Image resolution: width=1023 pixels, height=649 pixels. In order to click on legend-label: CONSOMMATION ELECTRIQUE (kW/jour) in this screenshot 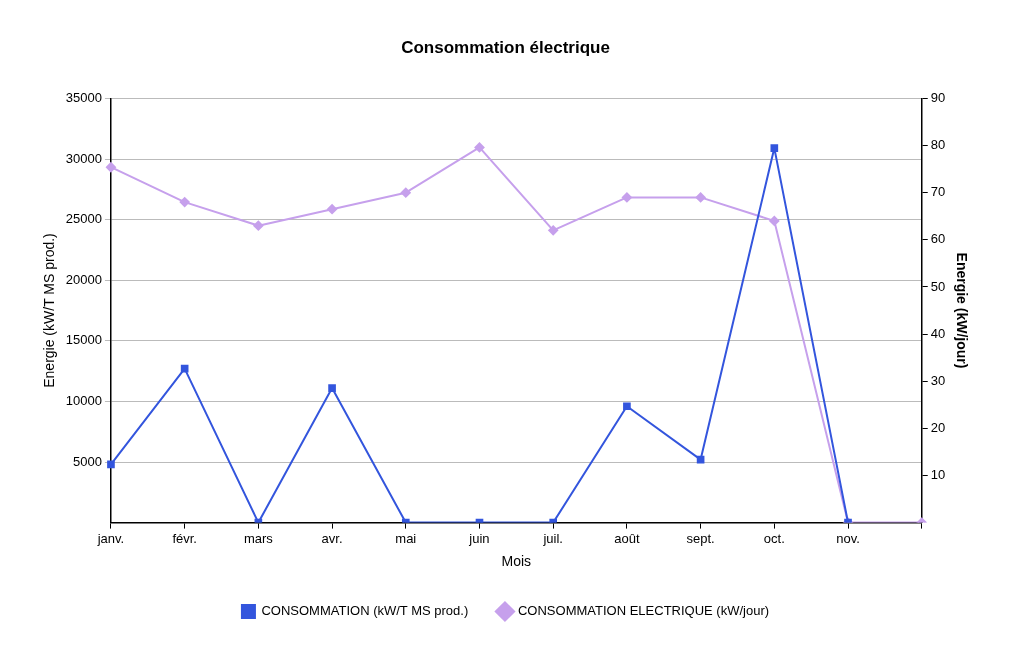, I will do `click(643, 611)`.